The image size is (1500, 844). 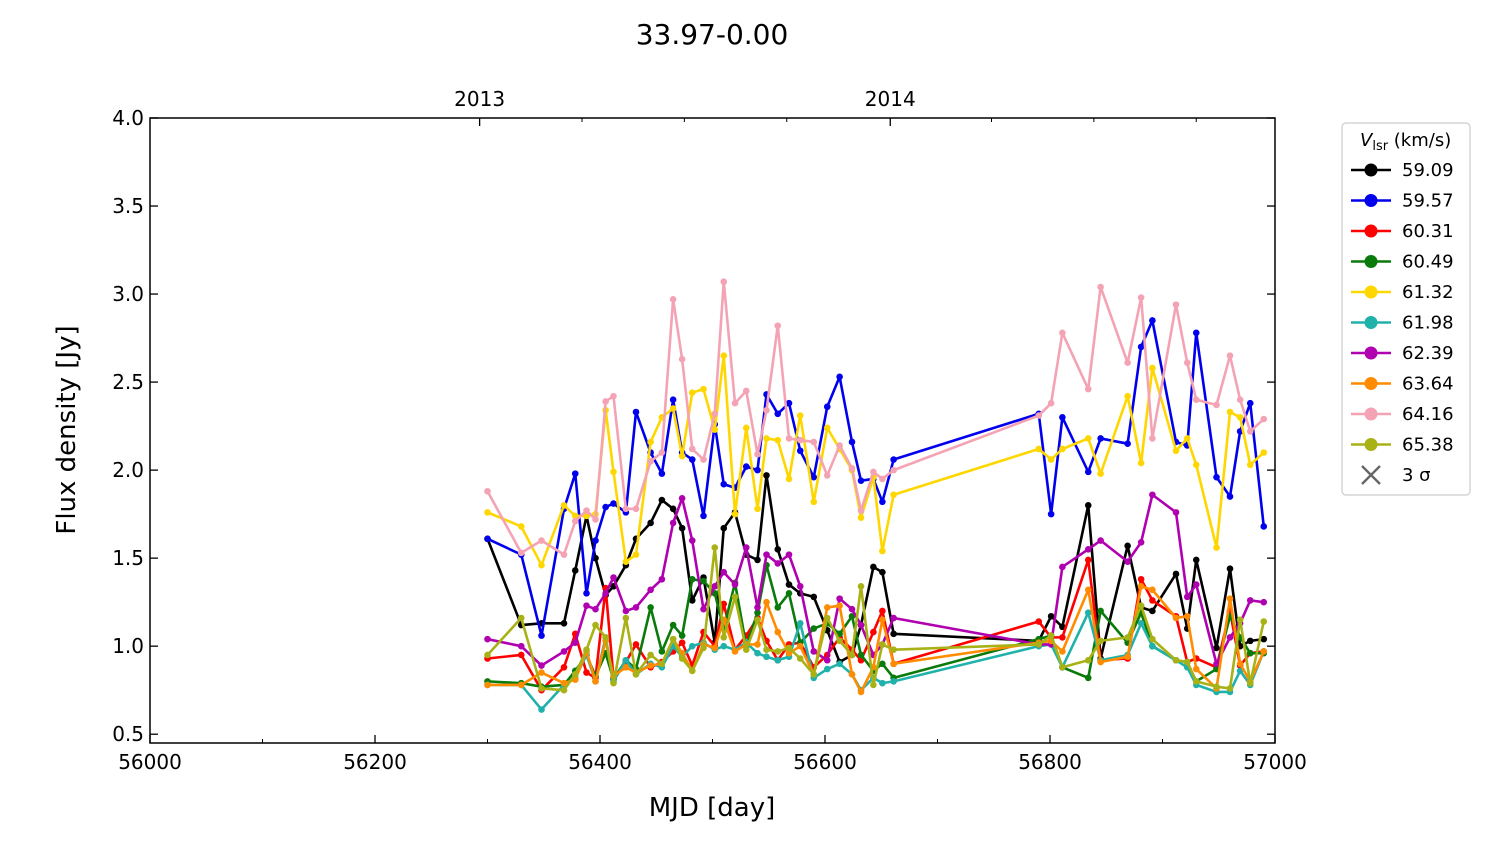 I want to click on y-tick-label: 1.0, so click(x=128, y=646).